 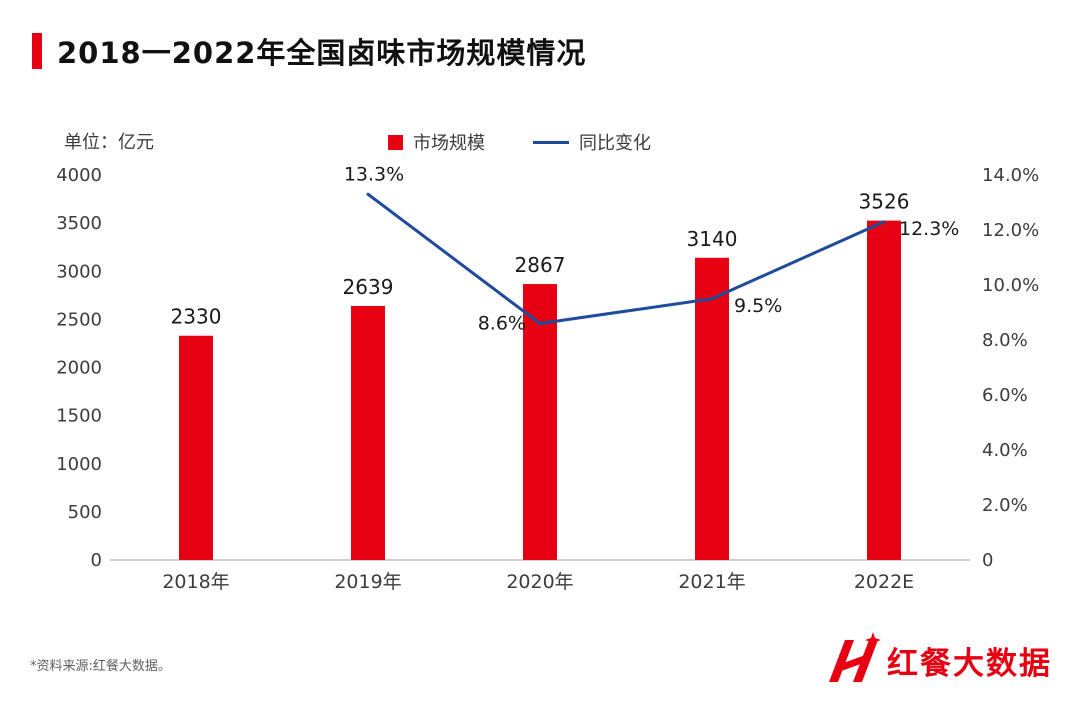 I want to click on right-axis-tick: 4.0%, so click(x=1005, y=450).